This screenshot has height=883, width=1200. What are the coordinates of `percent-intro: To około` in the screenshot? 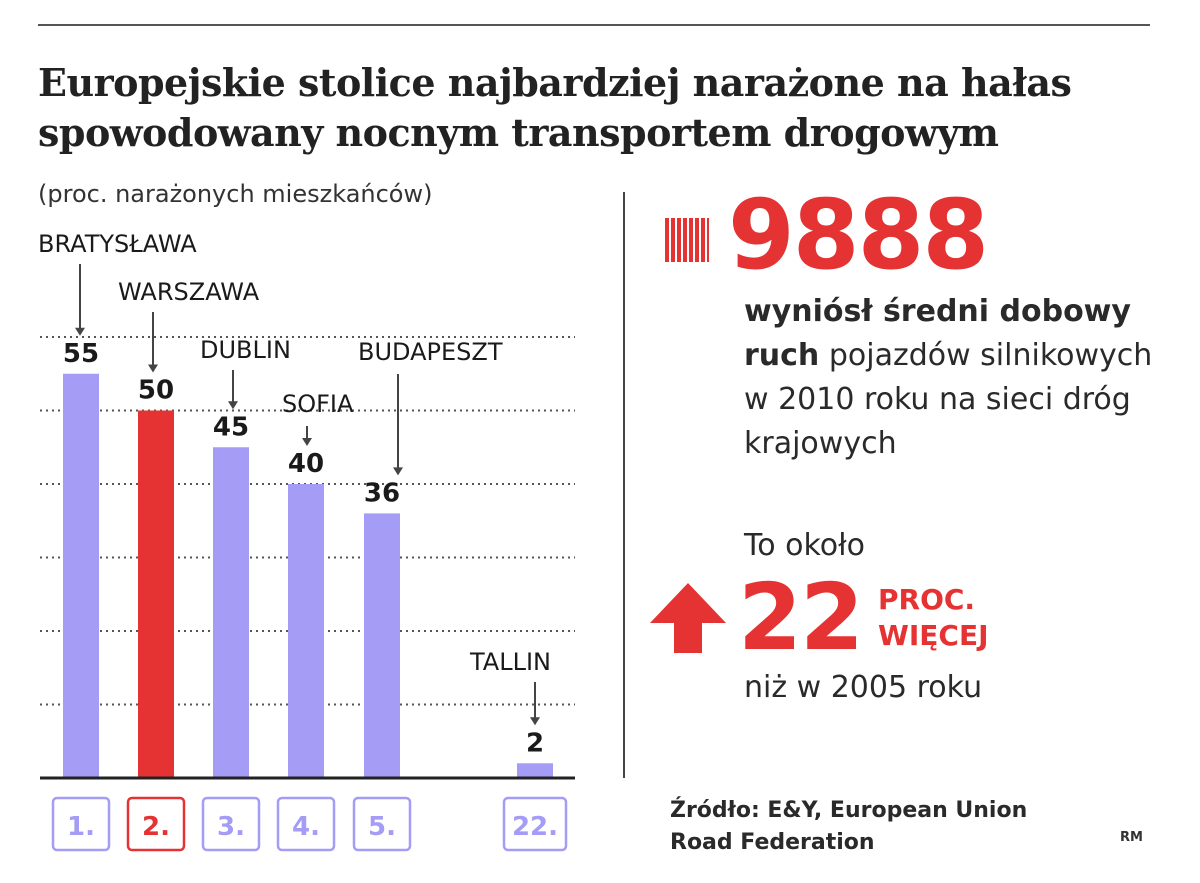 It's located at (805, 545).